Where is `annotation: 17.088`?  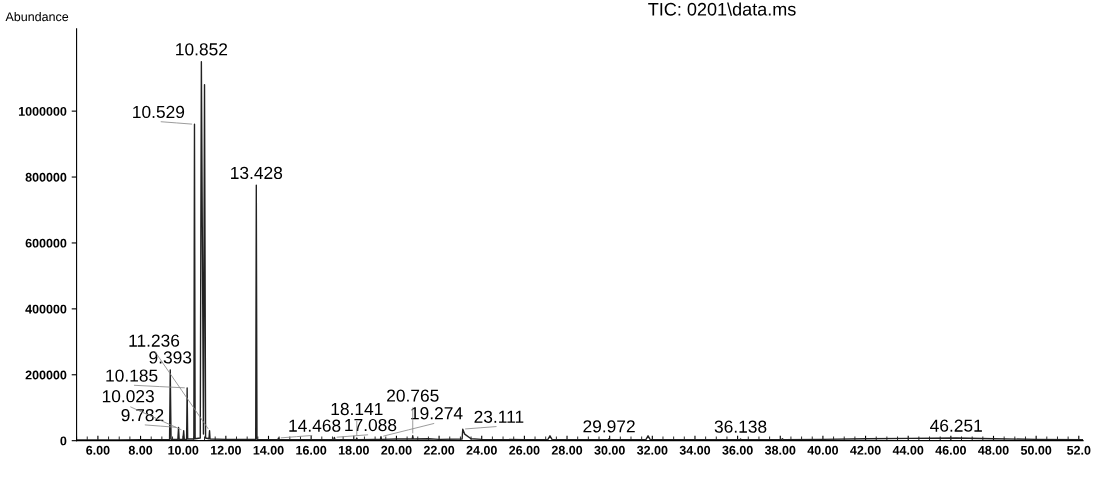 annotation: 17.088 is located at coordinates (371, 425).